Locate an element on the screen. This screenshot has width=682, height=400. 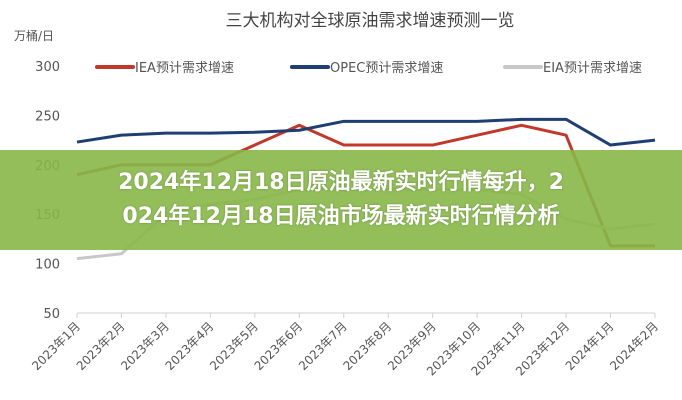
series-line-OPEC预计需求增速 is located at coordinates (366, 132).